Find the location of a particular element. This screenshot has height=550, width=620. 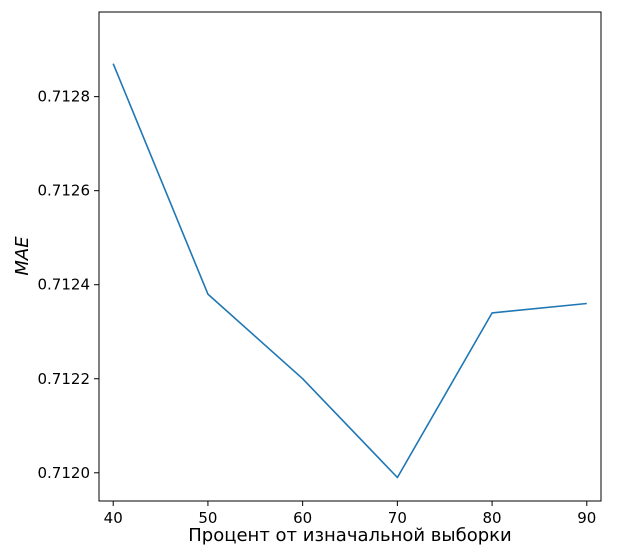

y-tick-label: 0.7126 is located at coordinates (64, 191).